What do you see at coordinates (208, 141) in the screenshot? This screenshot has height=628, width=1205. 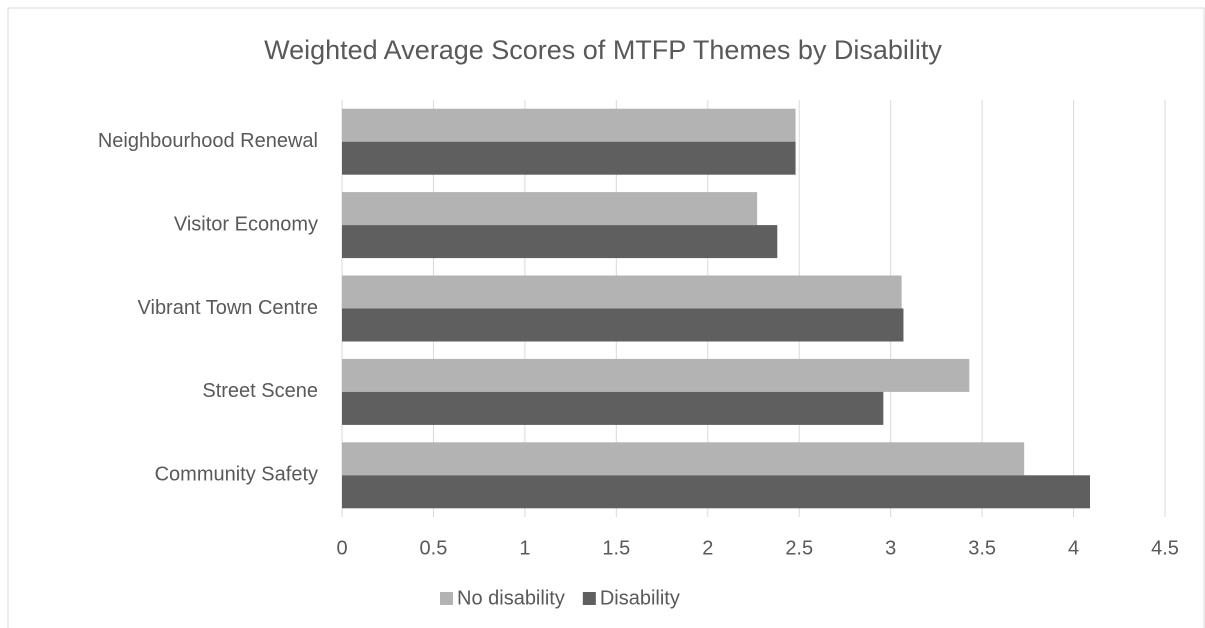 I see `y-tick-label: Neighbourhood Renewal` at bounding box center [208, 141].